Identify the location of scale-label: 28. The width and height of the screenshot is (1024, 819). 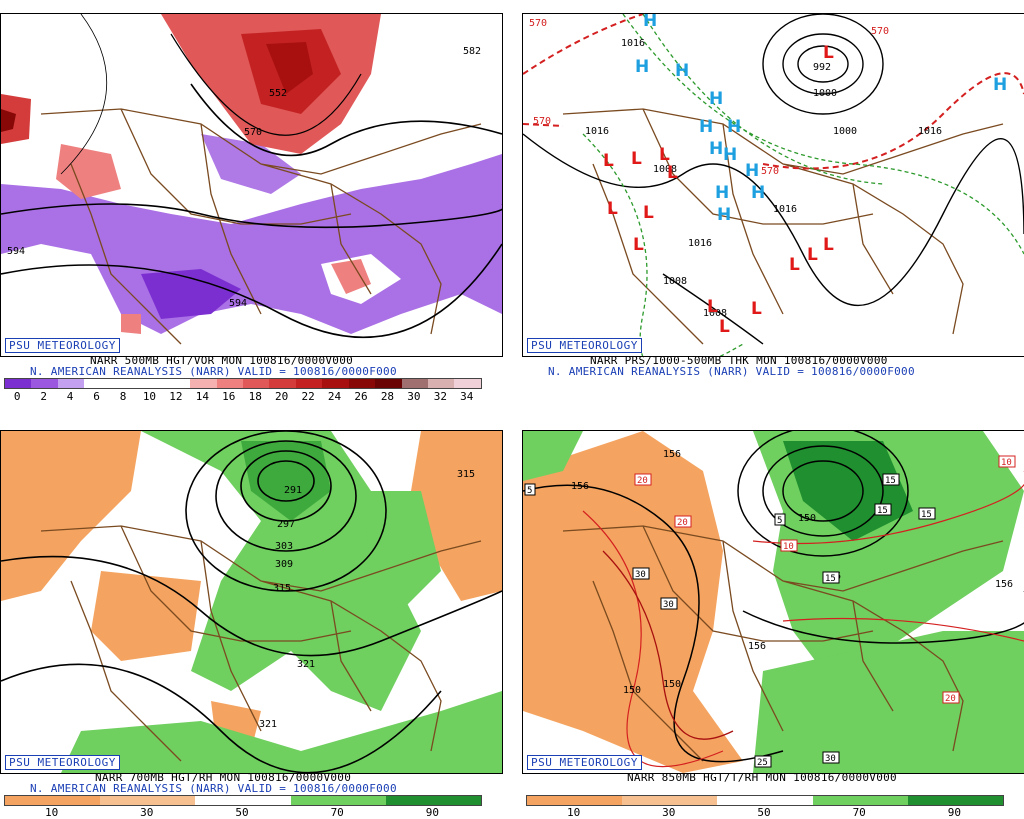
(387, 396).